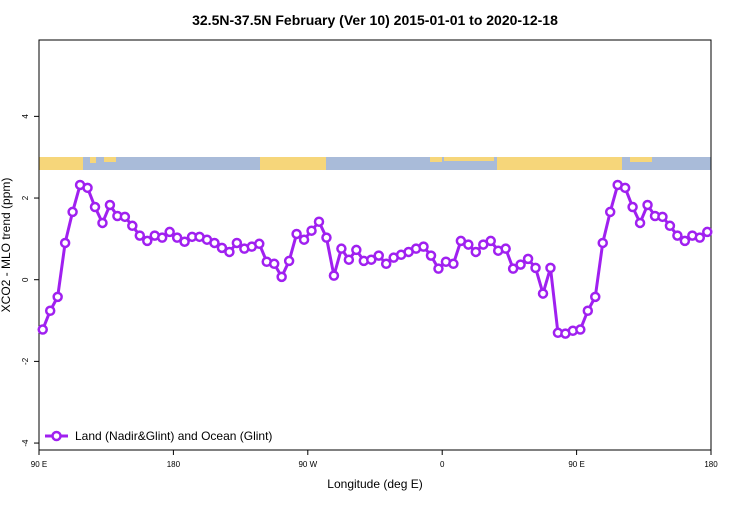  Describe the element at coordinates (25, 443) in the screenshot. I see `y-tick-label: -4` at that location.